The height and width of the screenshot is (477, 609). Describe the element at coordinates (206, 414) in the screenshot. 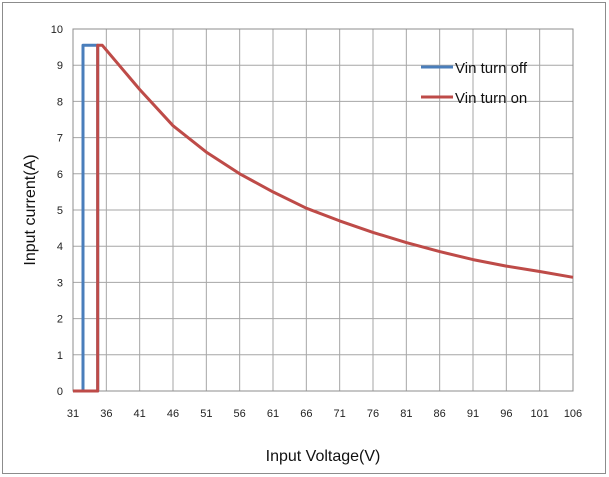

I see `x-tick-label: 51` at that location.